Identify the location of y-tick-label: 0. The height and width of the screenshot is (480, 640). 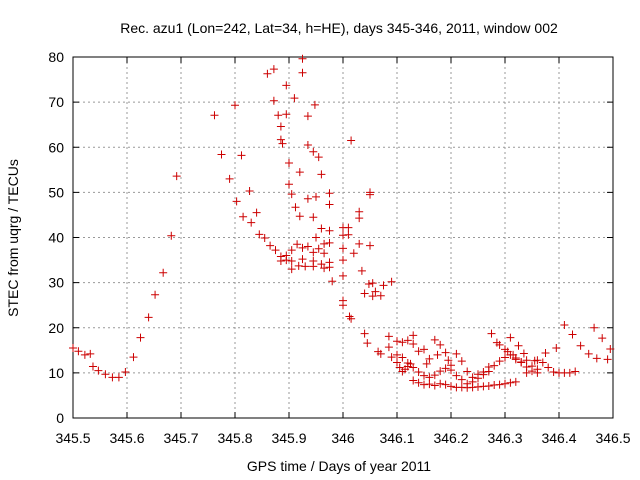
(60, 418).